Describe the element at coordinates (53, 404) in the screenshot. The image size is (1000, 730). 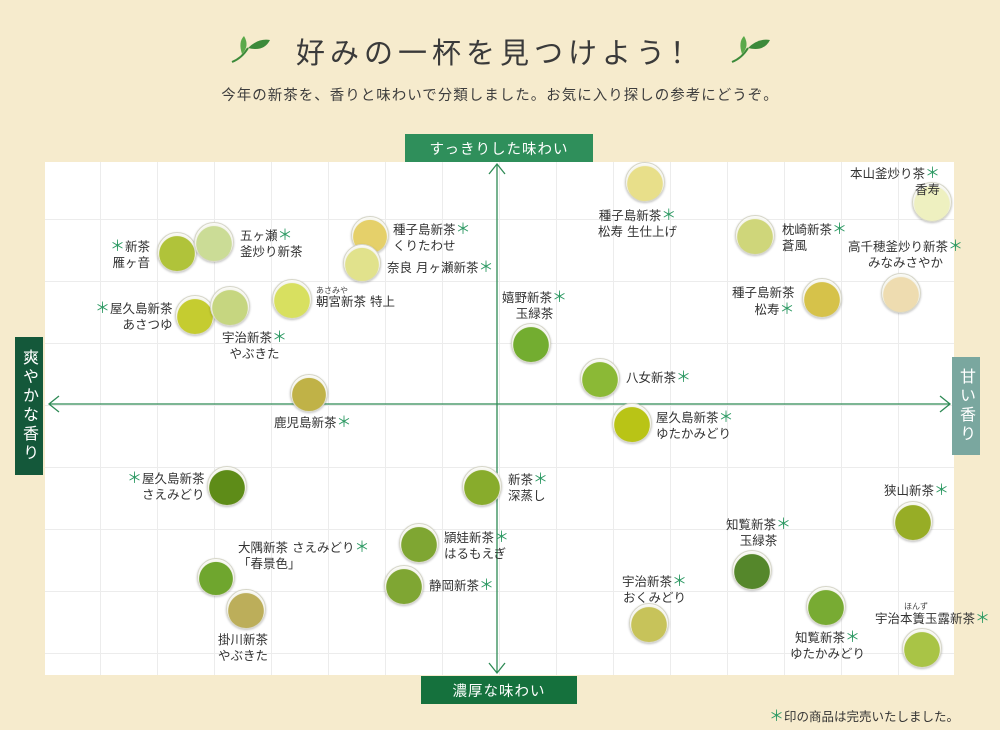
I see `left-arrow-icon` at that location.